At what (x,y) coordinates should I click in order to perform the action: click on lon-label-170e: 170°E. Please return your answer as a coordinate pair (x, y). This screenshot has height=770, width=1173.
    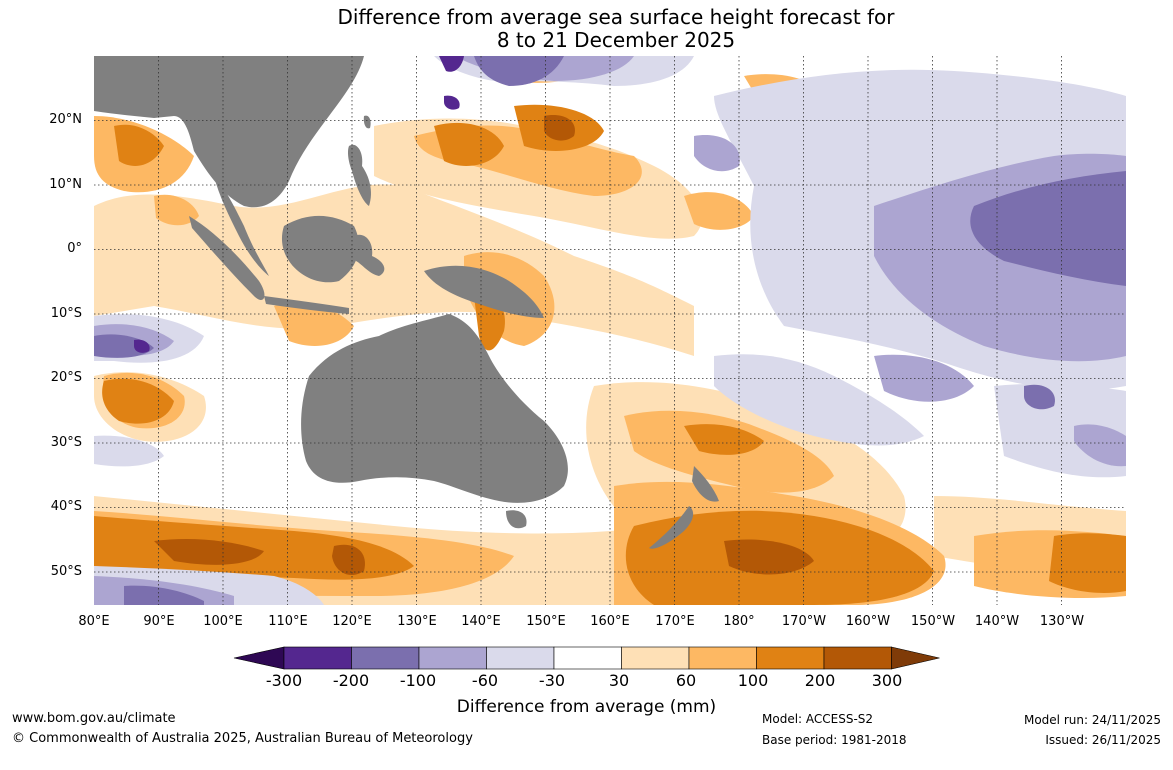
    Looking at the image, I should click on (675, 621).